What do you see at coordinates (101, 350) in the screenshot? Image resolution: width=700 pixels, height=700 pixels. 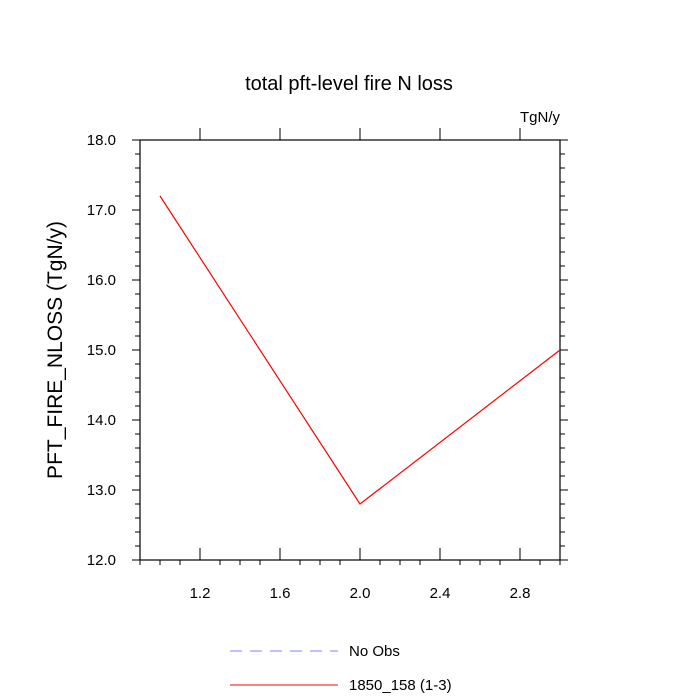 I see `y-tick-label: 15.0` at bounding box center [101, 350].